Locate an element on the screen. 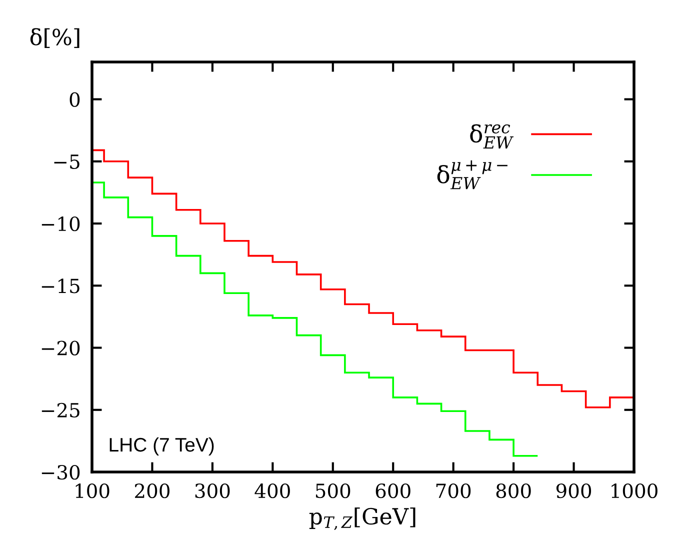 The height and width of the screenshot is (555, 675). y-tick-label: −15 is located at coordinates (61, 286).